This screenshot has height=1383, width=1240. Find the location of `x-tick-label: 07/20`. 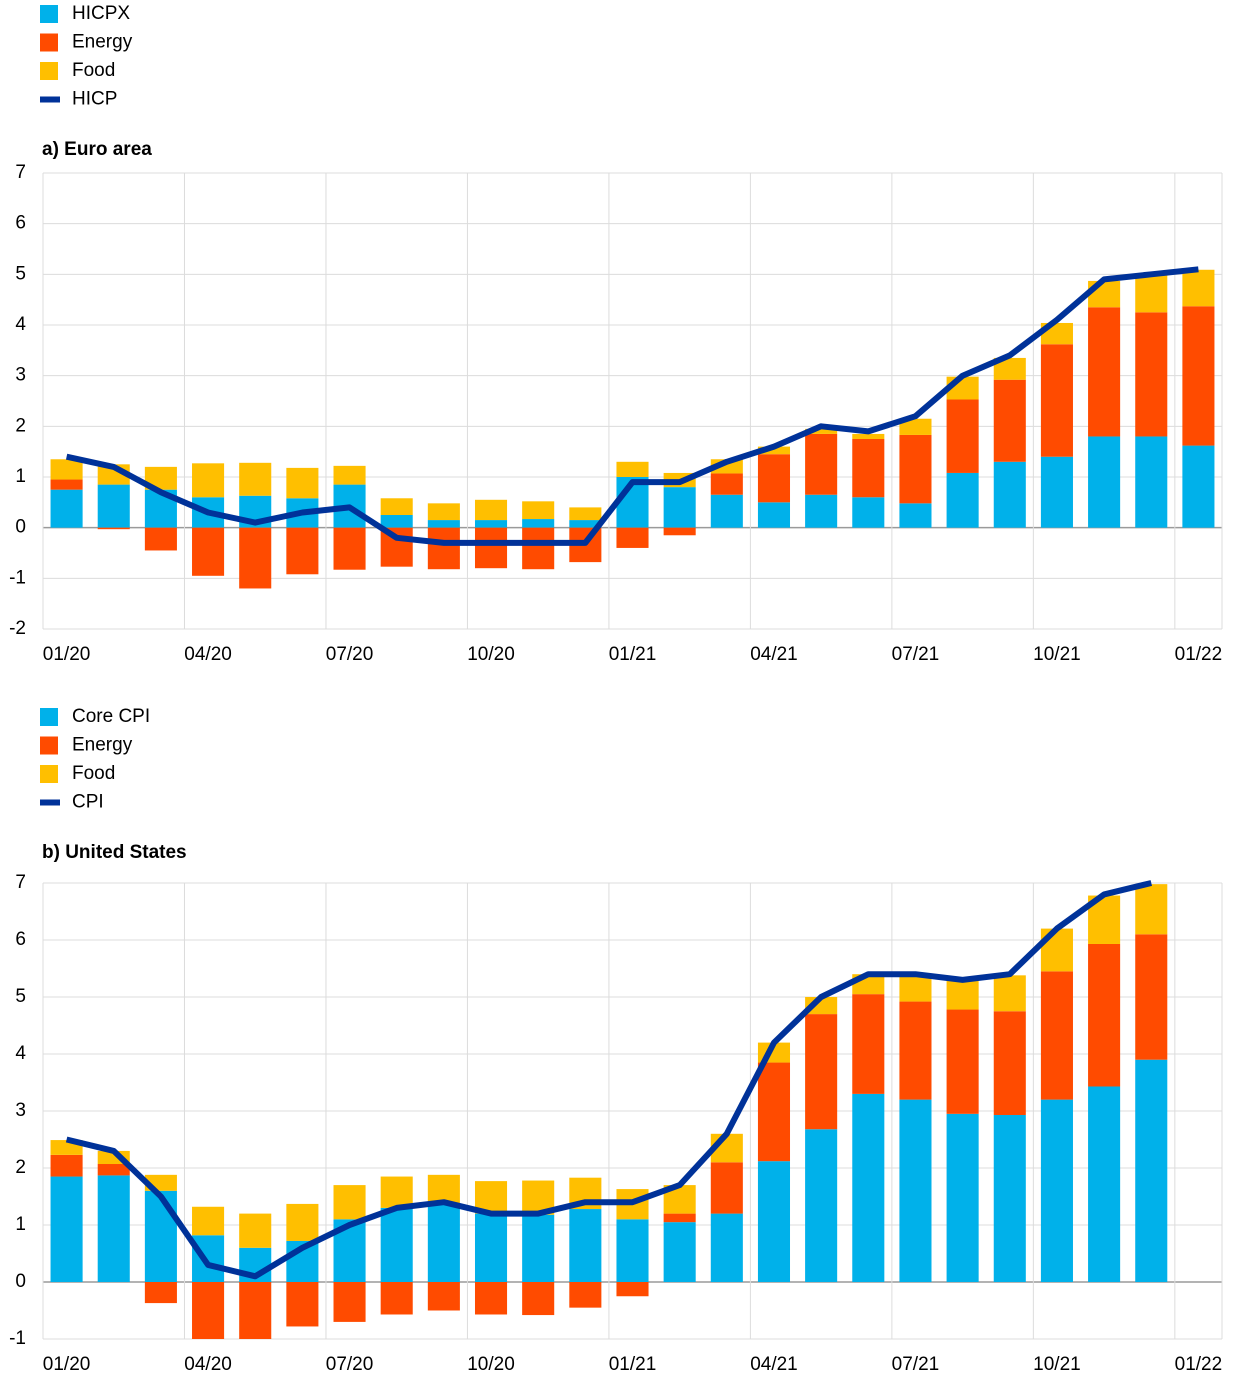

x-tick-label: 07/20 is located at coordinates (350, 1364).